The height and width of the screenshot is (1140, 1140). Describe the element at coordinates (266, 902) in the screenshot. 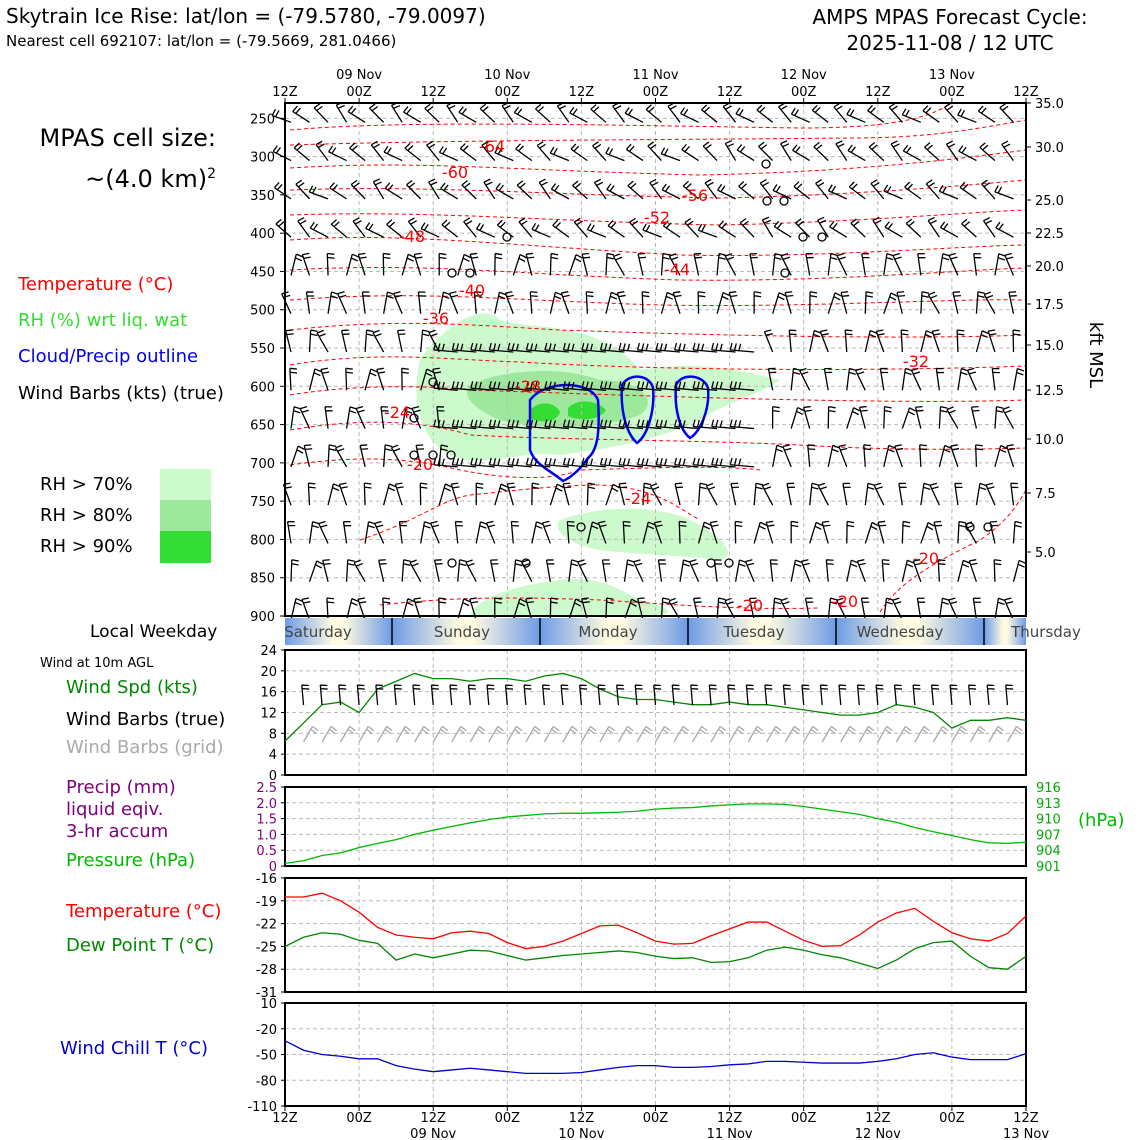

I see `panel-y-tick-label: -19` at that location.